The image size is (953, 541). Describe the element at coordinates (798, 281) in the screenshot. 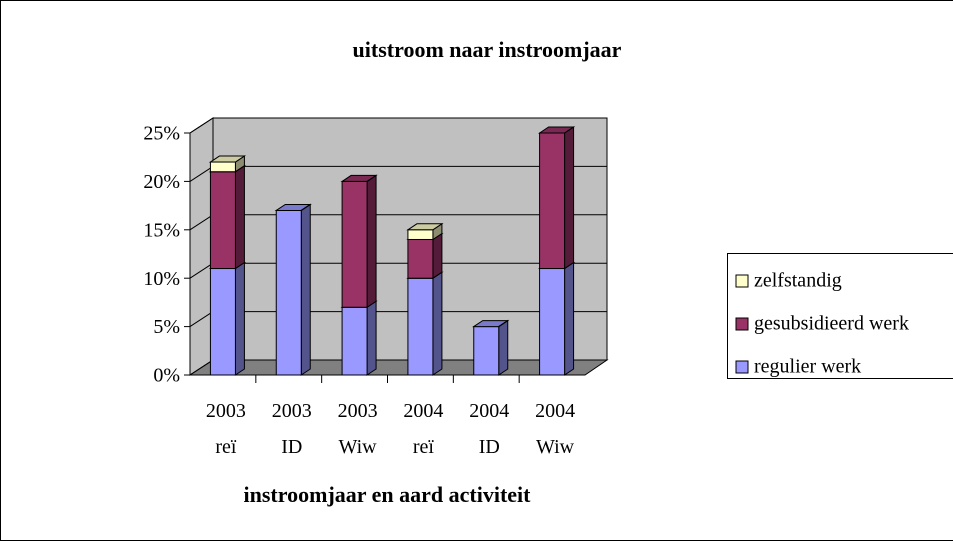

I see `legend-label: zelfstandig` at that location.